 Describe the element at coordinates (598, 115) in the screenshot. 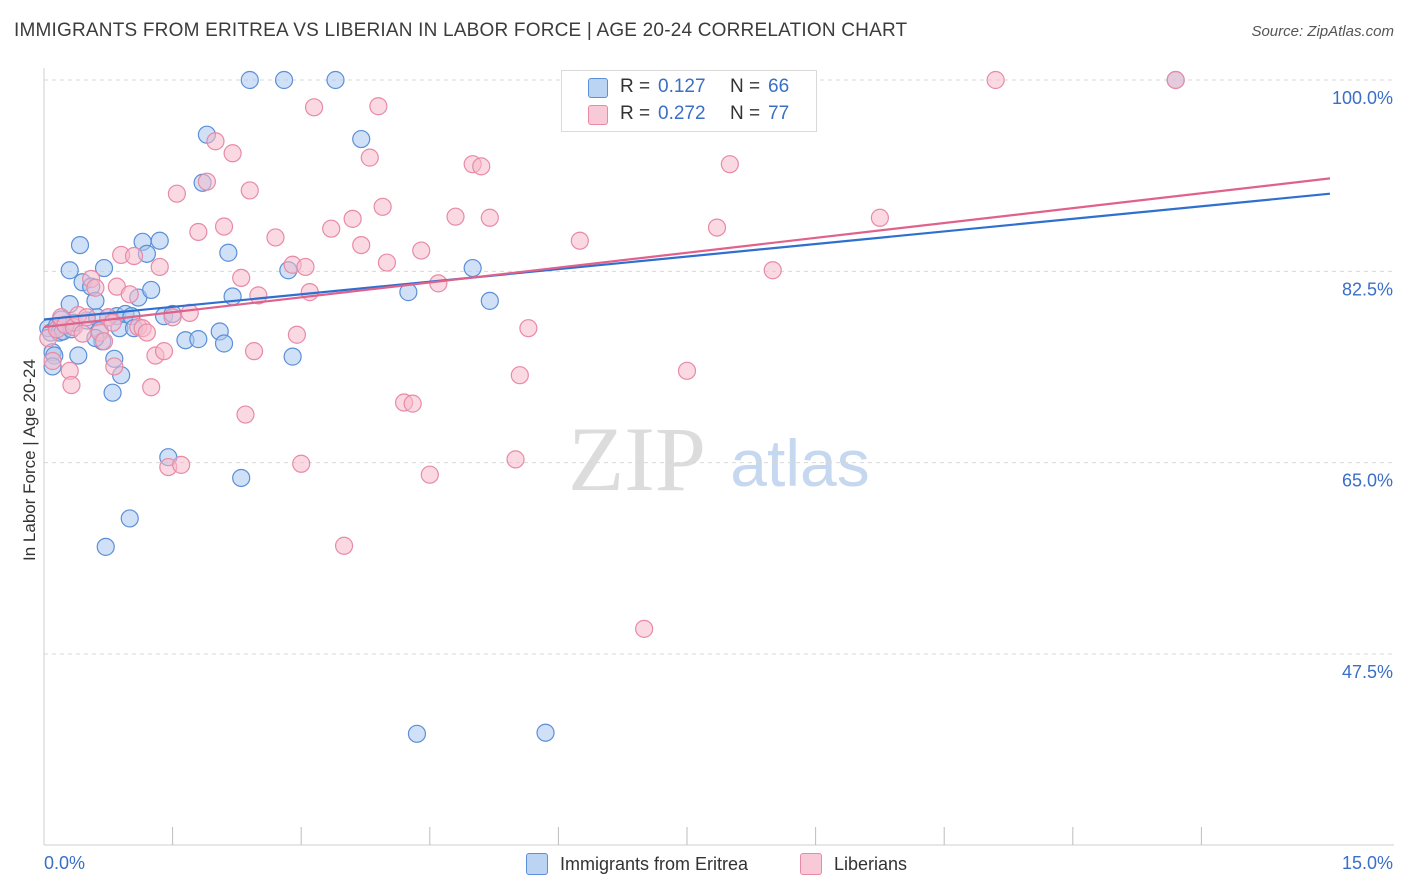

I see `legend-swatch-liberians` at that location.